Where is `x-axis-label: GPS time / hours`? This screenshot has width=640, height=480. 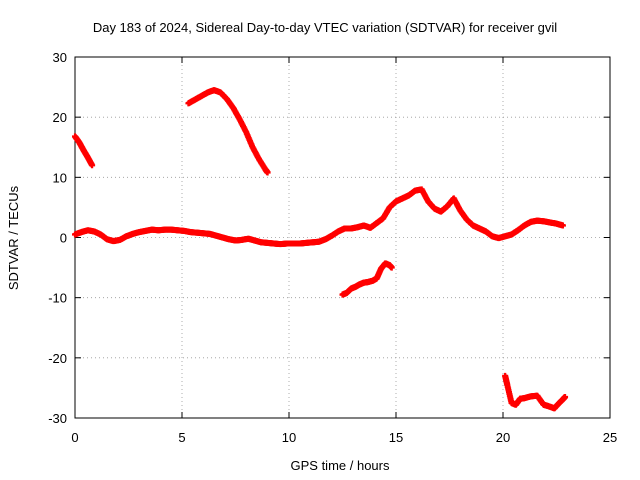
x-axis-label: GPS time / hours is located at coordinates (340, 465).